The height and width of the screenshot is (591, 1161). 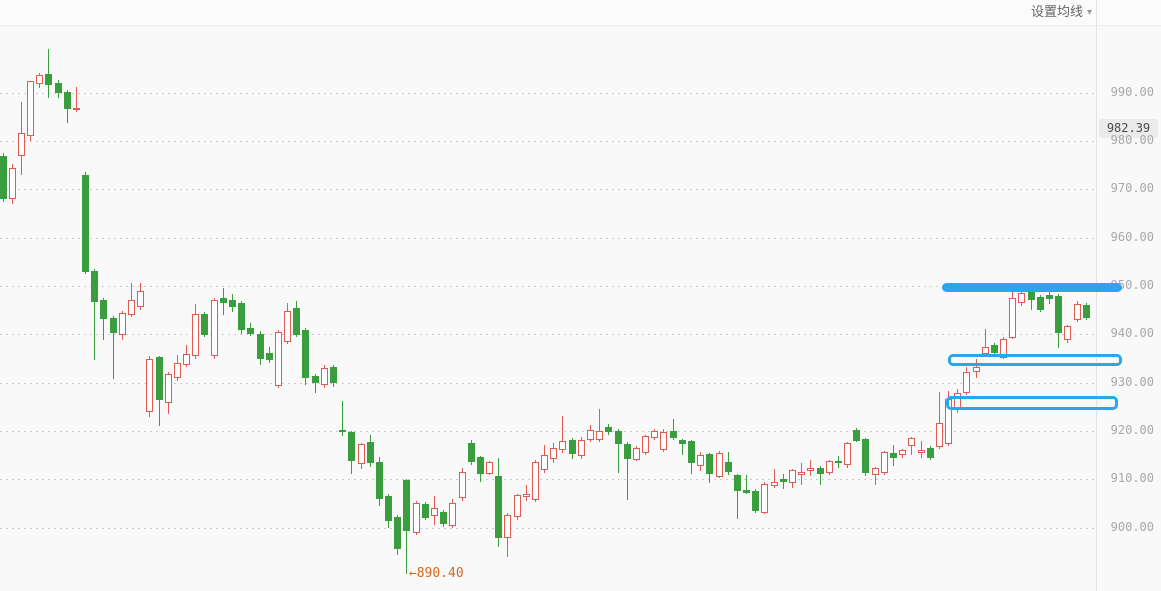 What do you see at coordinates (1132, 91) in the screenshot?
I see `y-tick-label: 990.00` at bounding box center [1132, 91].